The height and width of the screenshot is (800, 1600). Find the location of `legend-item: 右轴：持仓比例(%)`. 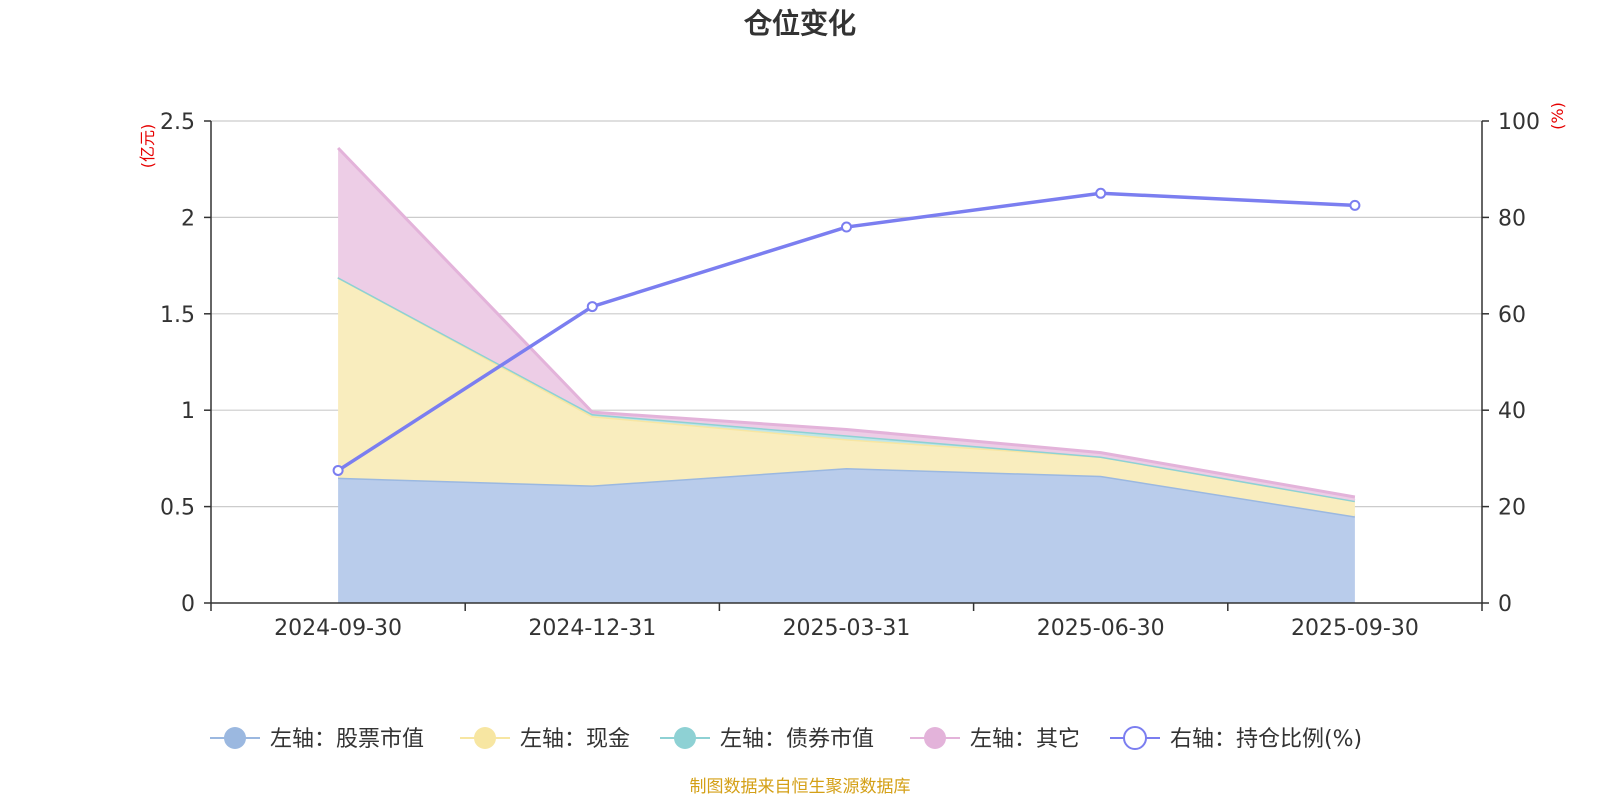

legend-item: 右轴：持仓比例(%) is located at coordinates (1236, 739).